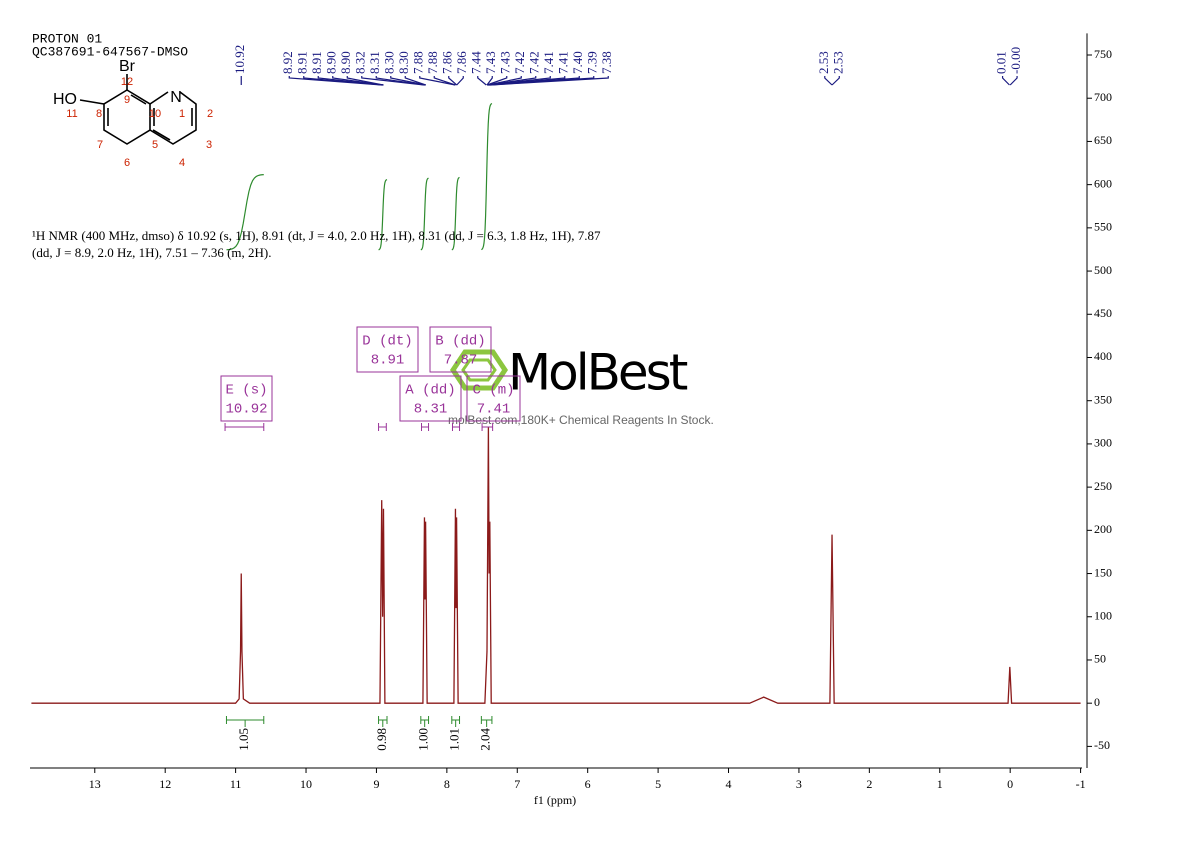  Describe the element at coordinates (1103, 227) in the screenshot. I see `y-tick-label: 550` at that location.